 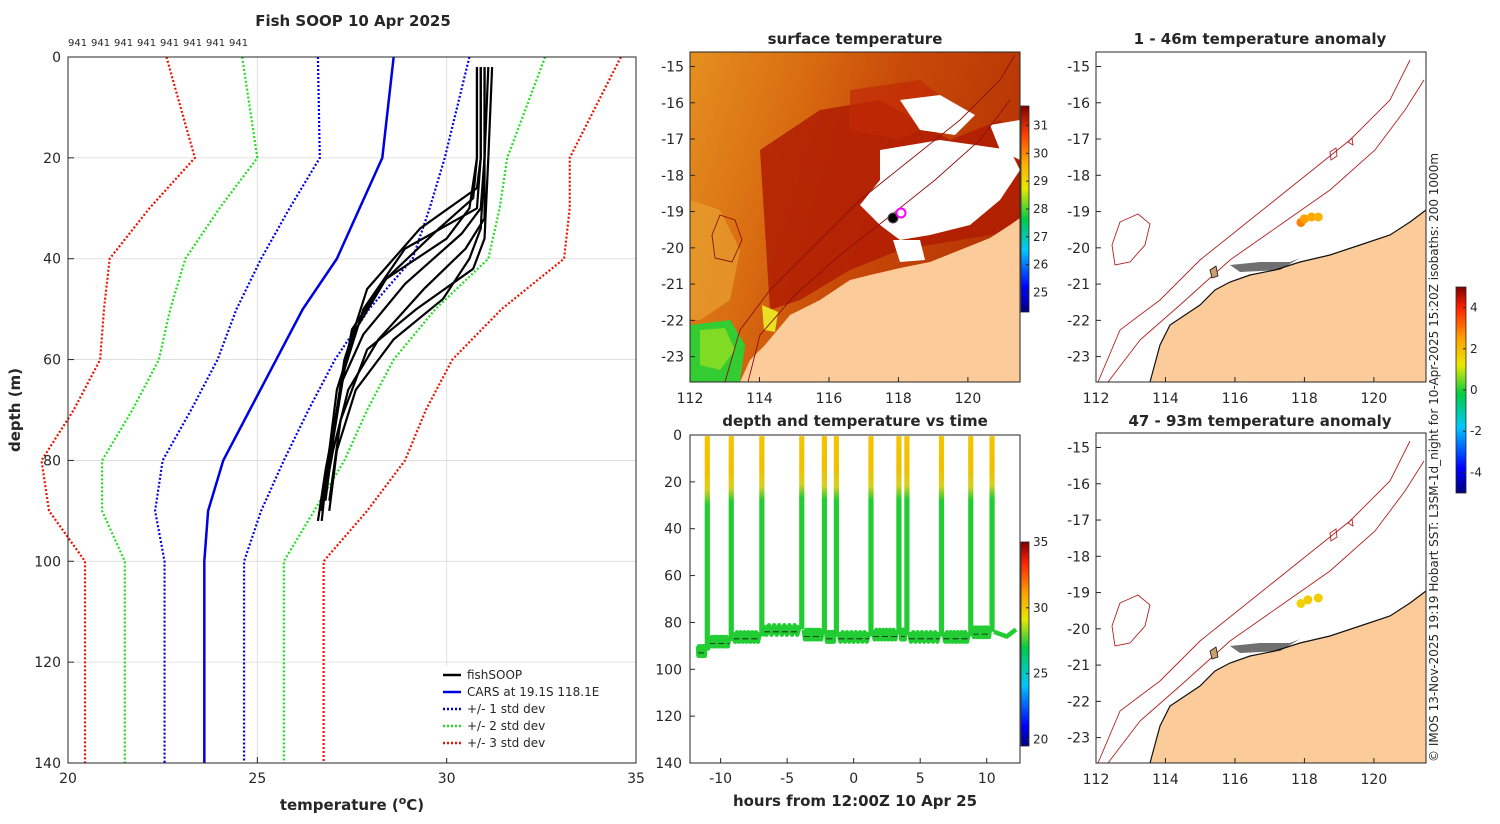 What do you see at coordinates (506, 743) in the screenshot?
I see `legend-std3: +/- 3 std dev` at bounding box center [506, 743].